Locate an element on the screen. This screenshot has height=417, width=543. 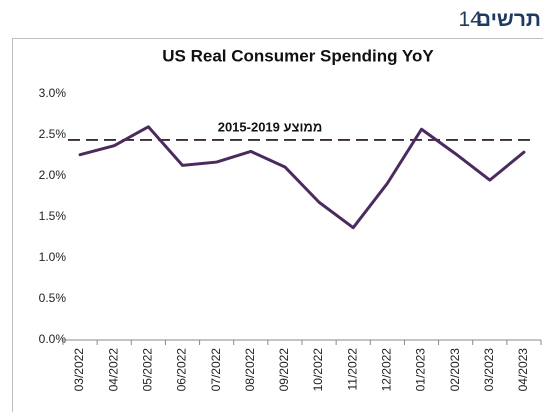
y-tick-label: 0.5% is located at coordinates (53, 298).